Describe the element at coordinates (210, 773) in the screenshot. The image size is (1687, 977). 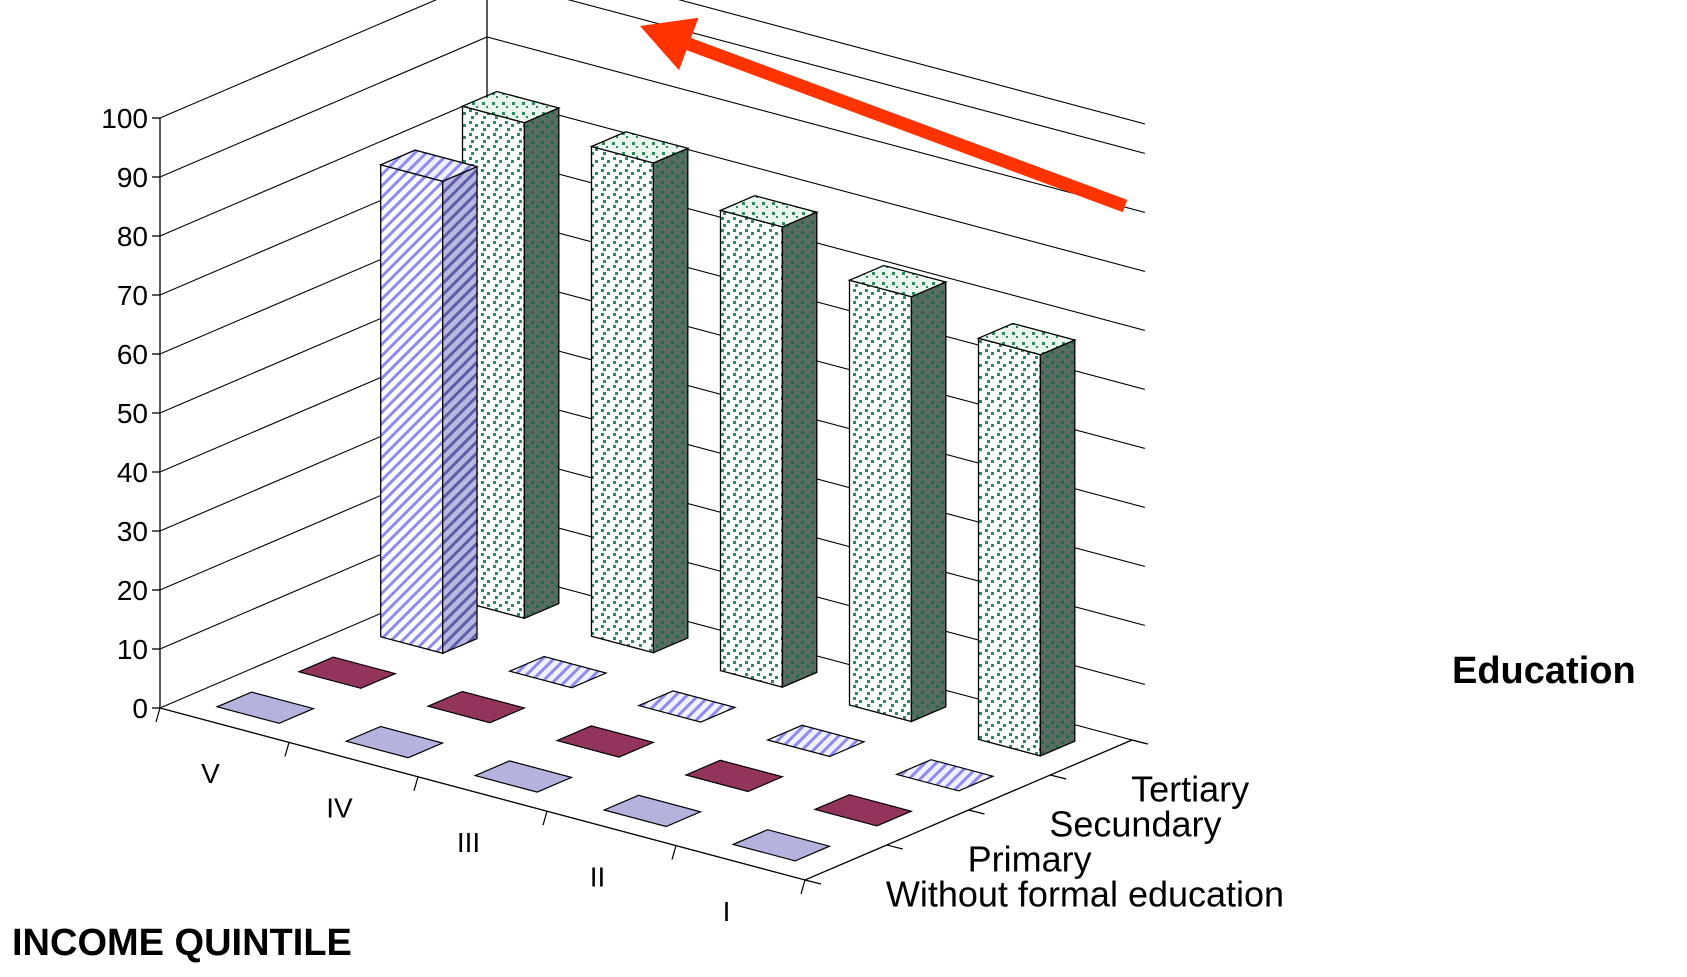
I see `x-tick-label: V` at that location.